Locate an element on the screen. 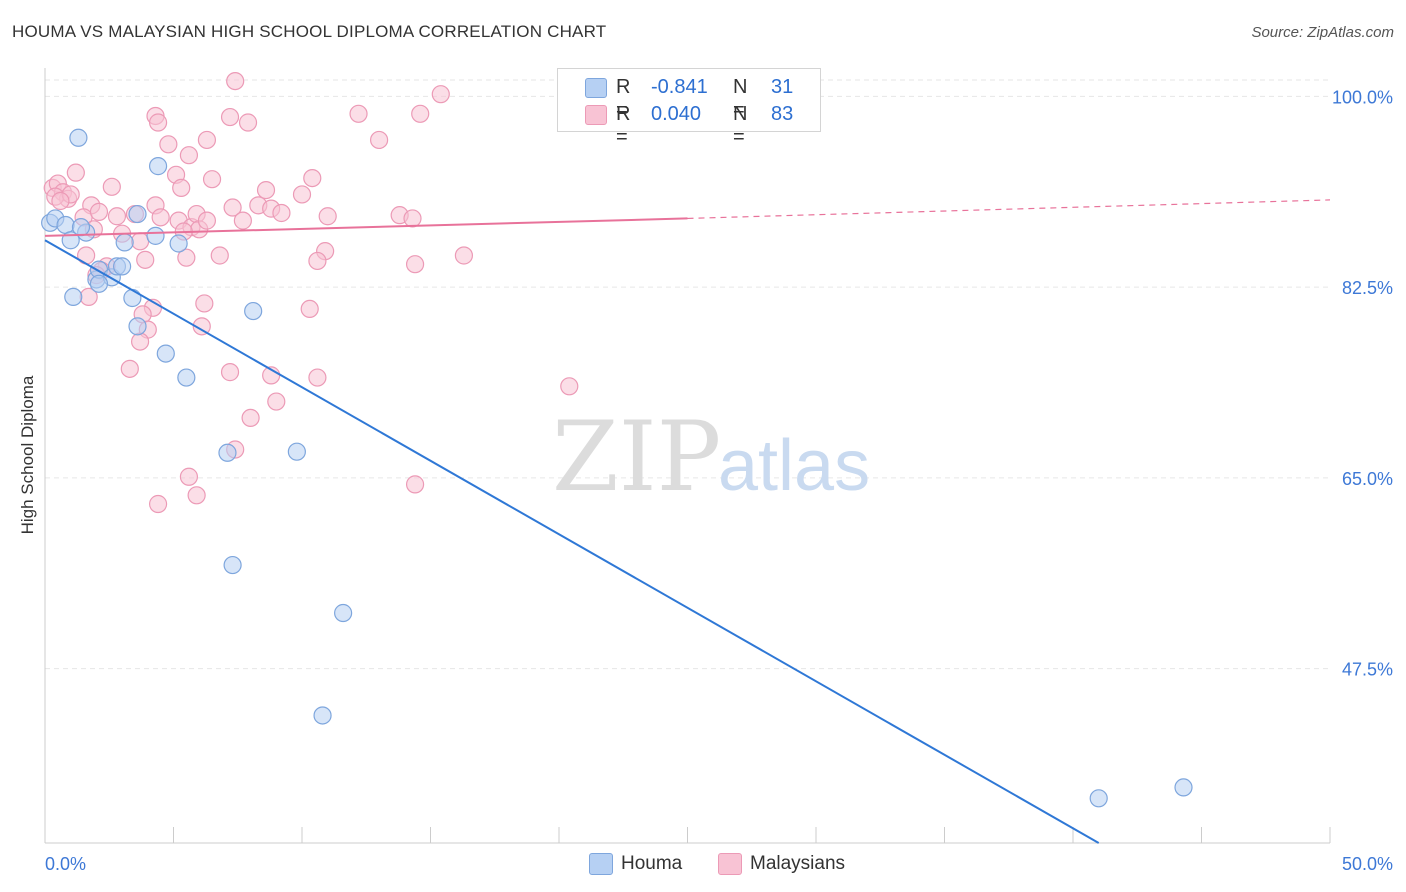  stats-legend: R = -0.841 N = 31 R = 0.040 N = 83 is located at coordinates (689, 108).